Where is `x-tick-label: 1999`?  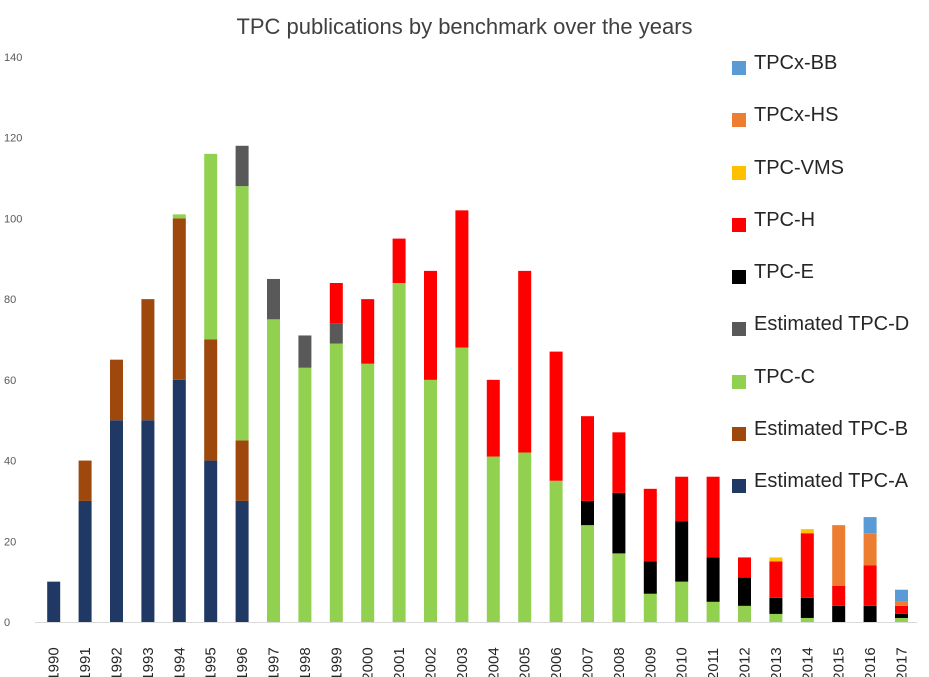 x-tick-label: 1999 is located at coordinates (336, 662).